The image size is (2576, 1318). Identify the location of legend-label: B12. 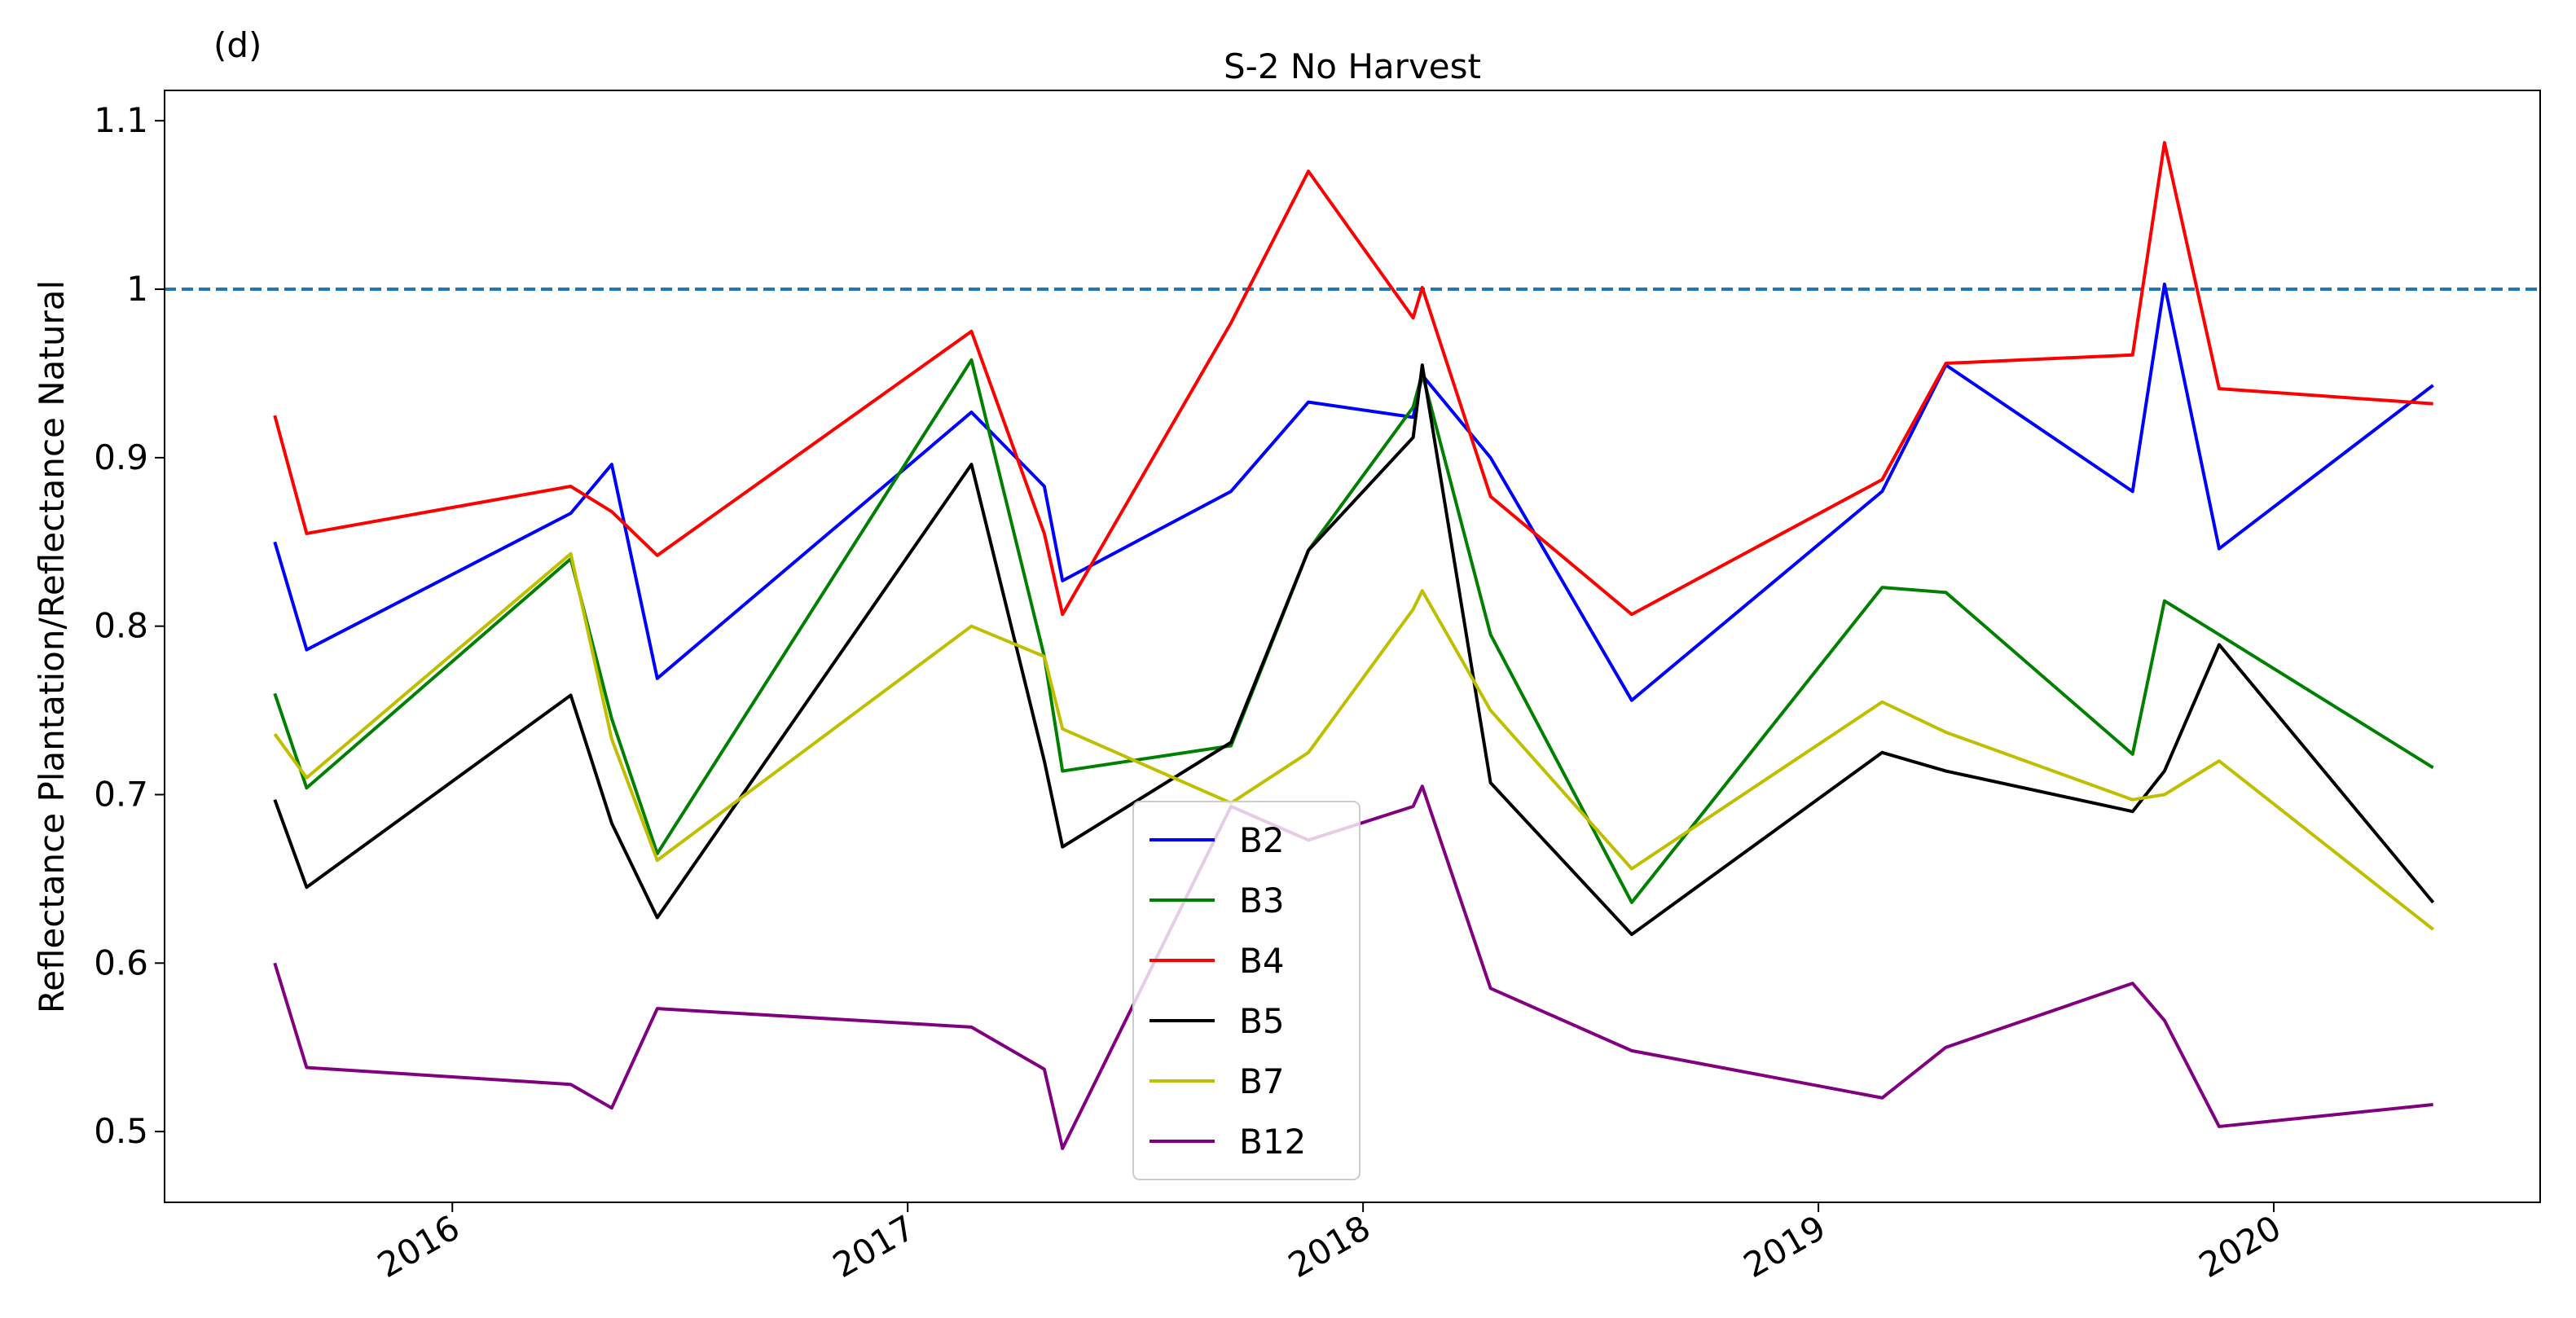
(1272, 1142).